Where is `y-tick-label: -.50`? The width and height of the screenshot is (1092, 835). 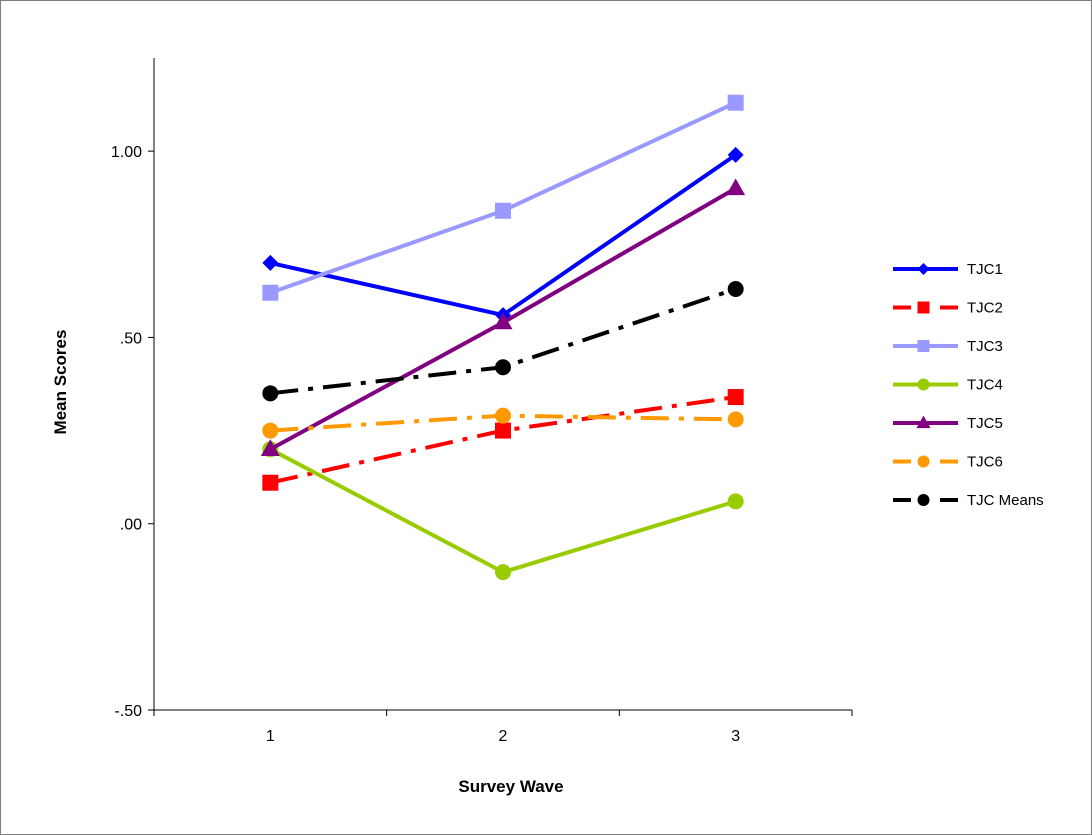
y-tick-label: -.50 is located at coordinates (128, 711).